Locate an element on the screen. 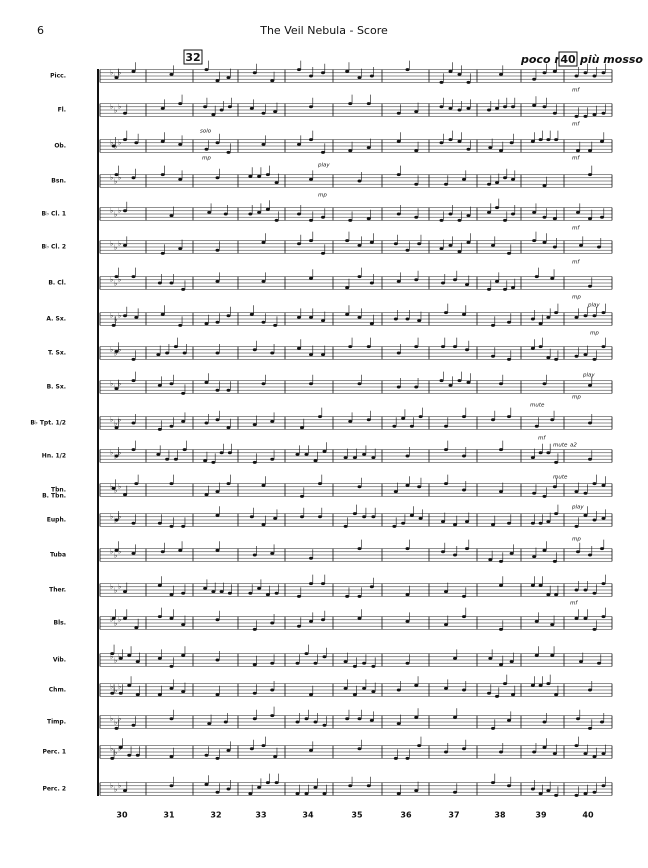  rehearsal-mark: 40 is located at coordinates (568, 59).